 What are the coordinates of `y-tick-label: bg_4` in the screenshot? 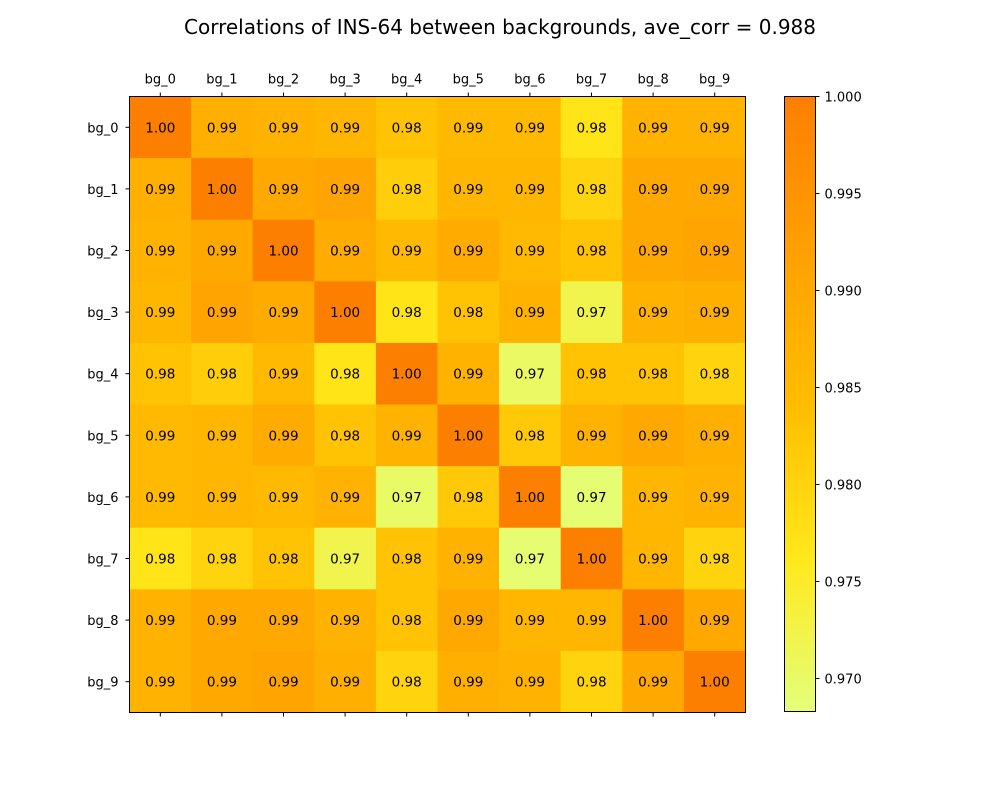 It's located at (102, 375).